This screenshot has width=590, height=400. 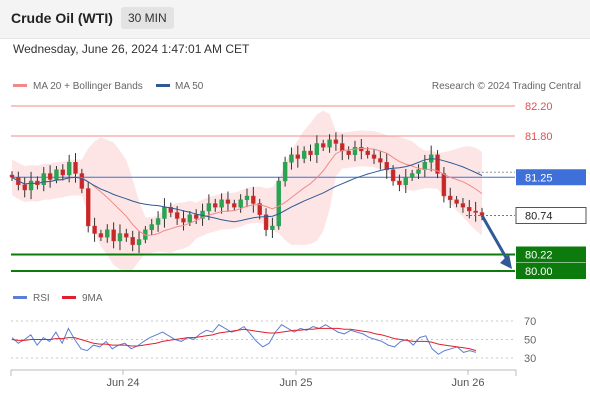 What do you see at coordinates (189, 86) in the screenshot?
I see `legend-ma50: MA 50` at bounding box center [189, 86].